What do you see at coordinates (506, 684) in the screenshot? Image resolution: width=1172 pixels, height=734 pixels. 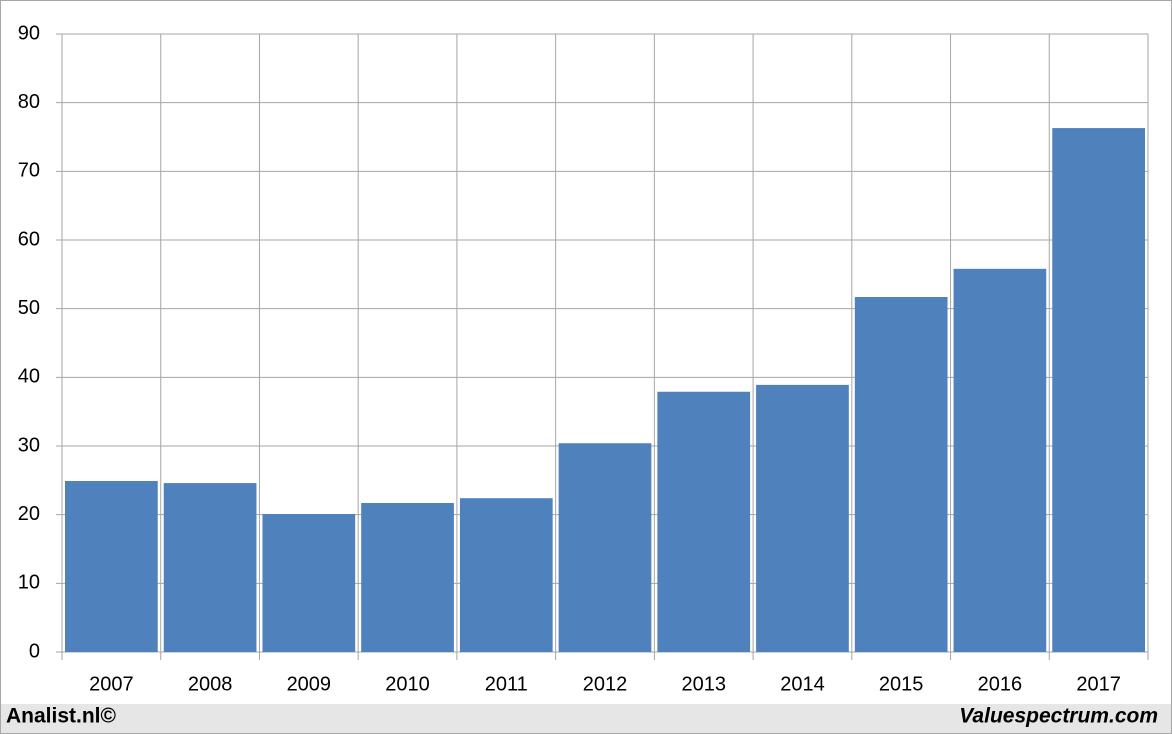 I see `x-tick-label: 2011` at bounding box center [506, 684].